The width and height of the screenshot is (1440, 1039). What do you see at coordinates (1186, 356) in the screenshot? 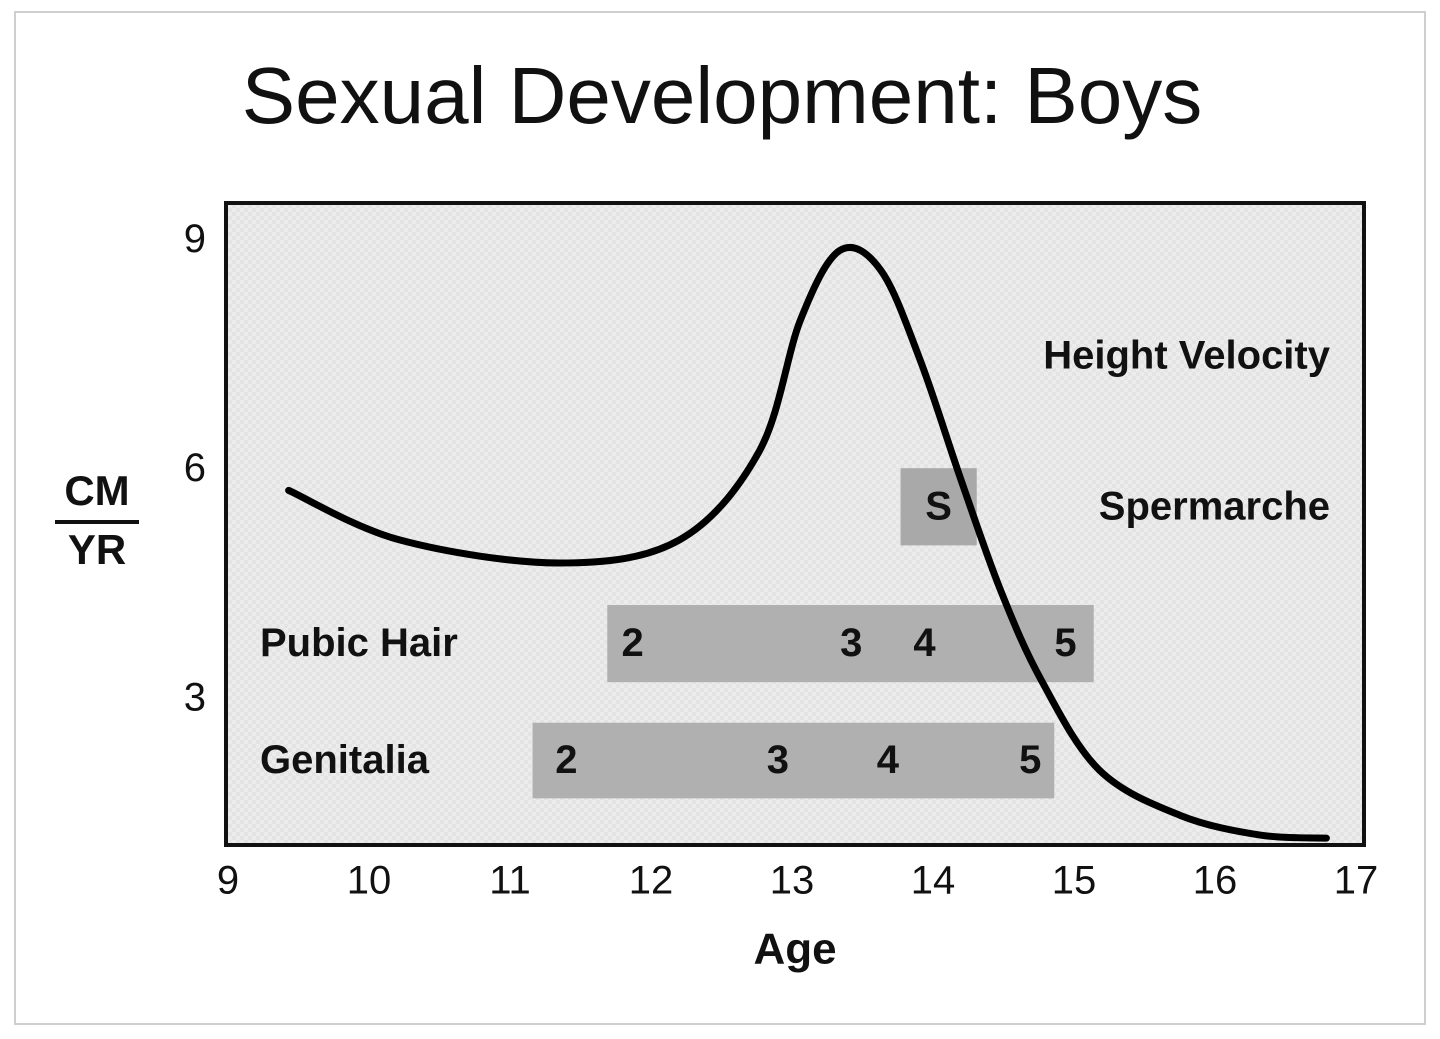
I see `series-label: Height Velocity` at bounding box center [1186, 356].